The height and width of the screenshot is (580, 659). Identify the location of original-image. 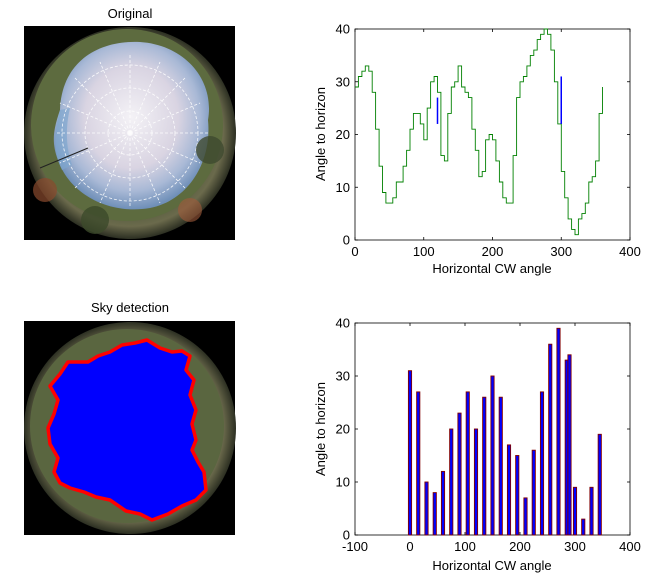
(130, 133).